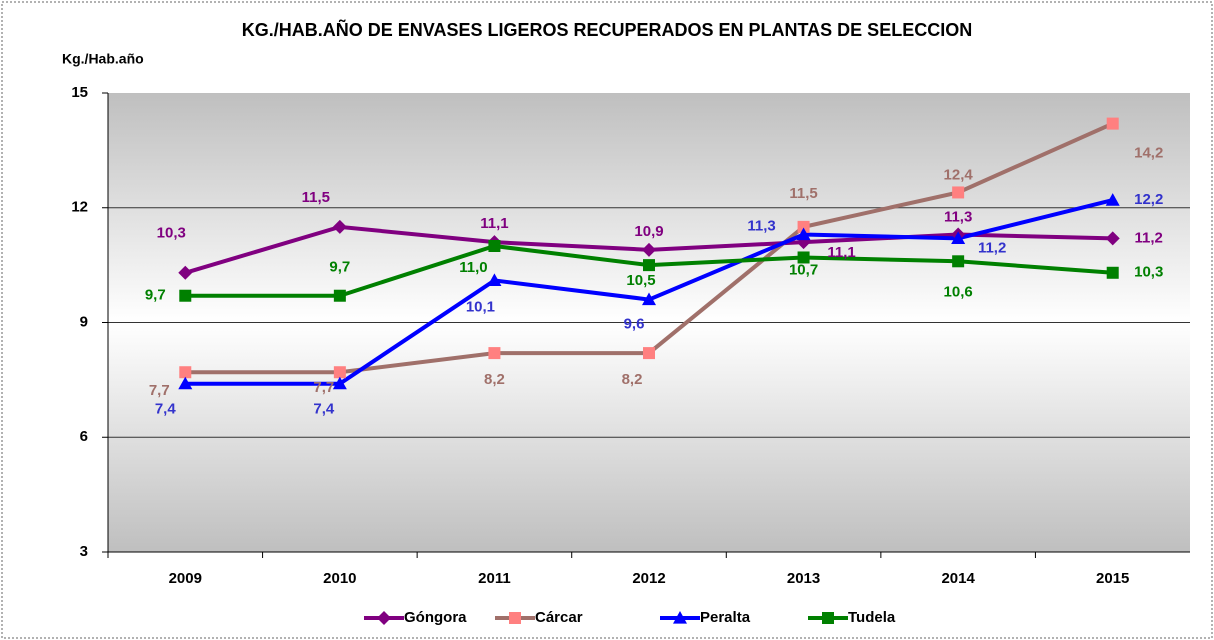 Image resolution: width=1214 pixels, height=640 pixels. Describe the element at coordinates (958, 578) in the screenshot. I see `x-tick-label: 2014` at that location.